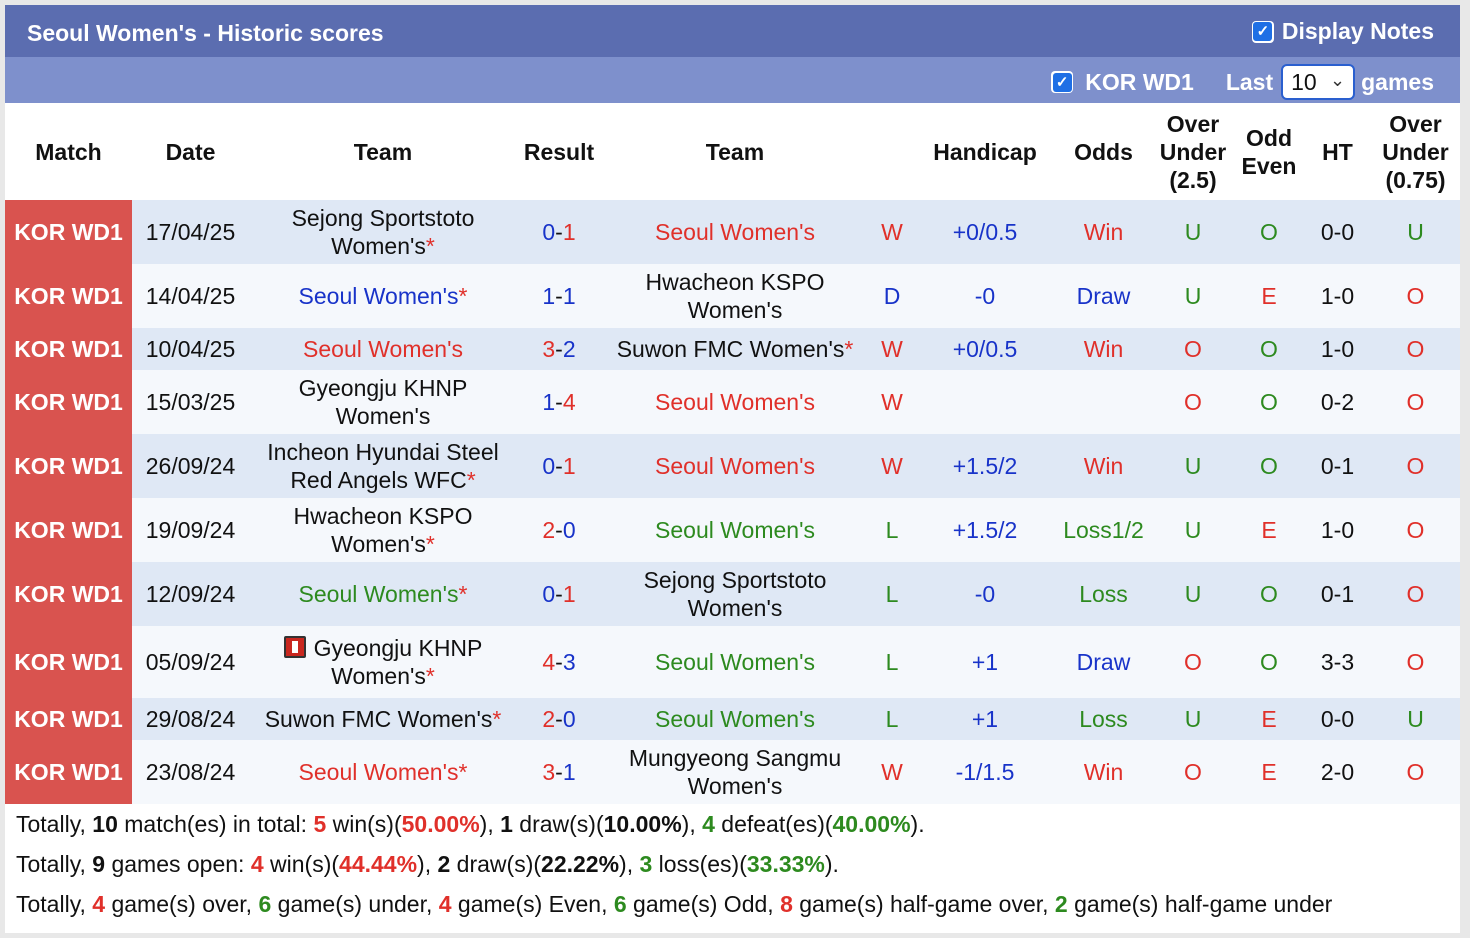 This screenshot has width=1470, height=938. Describe the element at coordinates (559, 349) in the screenshot. I see `result-cell: 3-2` at that location.